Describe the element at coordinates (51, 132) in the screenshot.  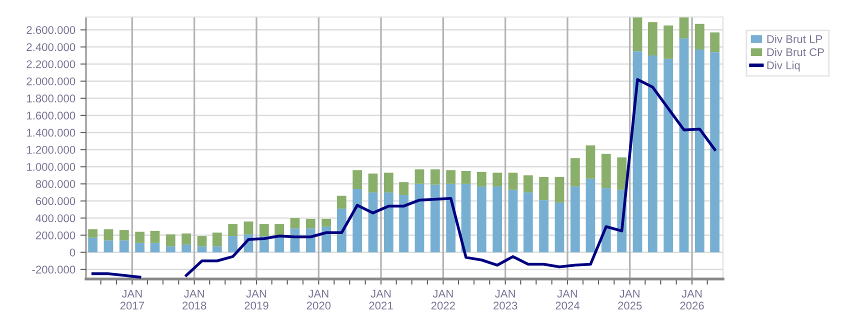
I see `y-tick-label: 1.400.000` at that location.